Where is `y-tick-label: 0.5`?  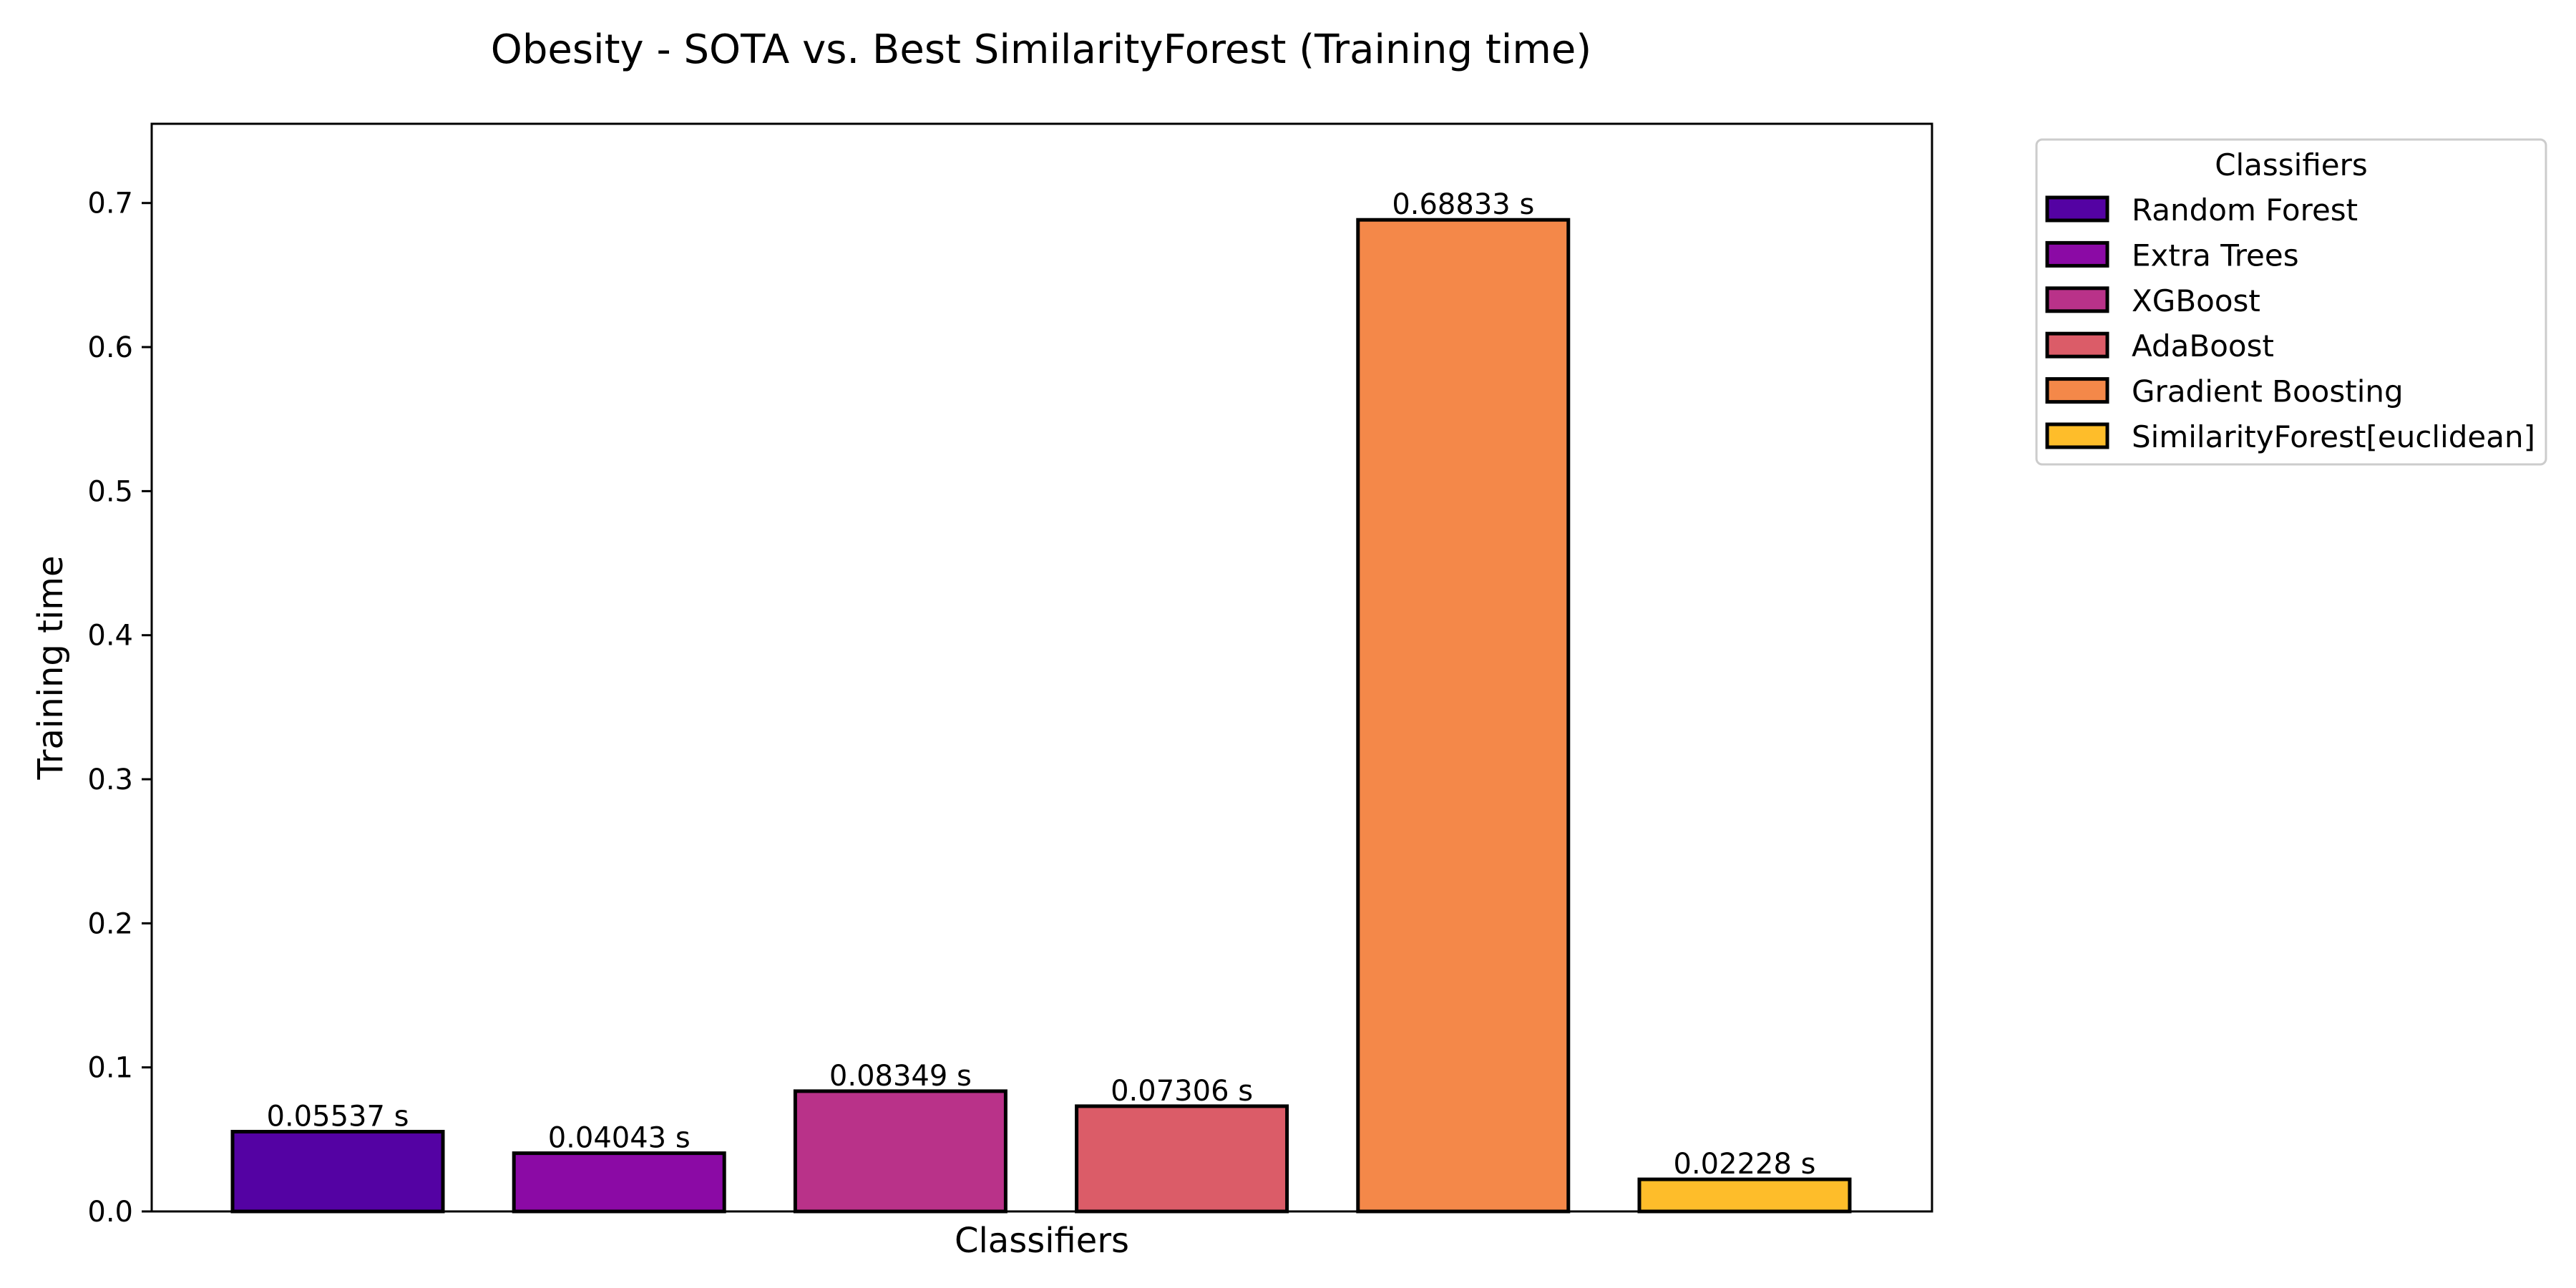 y-tick-label: 0.5 is located at coordinates (110, 491).